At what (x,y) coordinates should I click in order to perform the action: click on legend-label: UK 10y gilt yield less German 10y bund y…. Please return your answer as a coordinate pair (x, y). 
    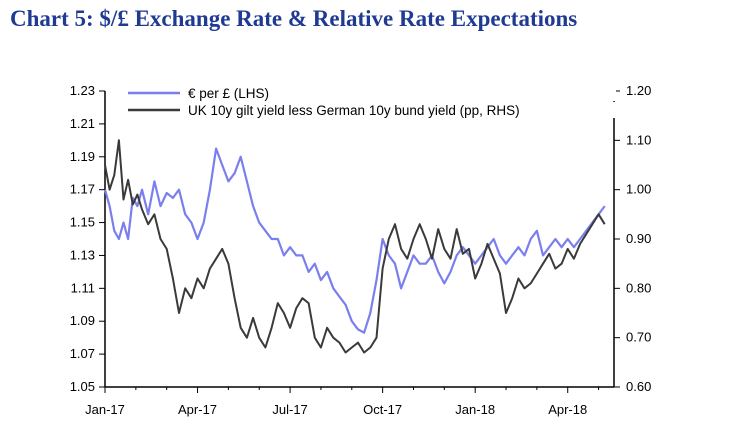
    Looking at the image, I should click on (354, 110).